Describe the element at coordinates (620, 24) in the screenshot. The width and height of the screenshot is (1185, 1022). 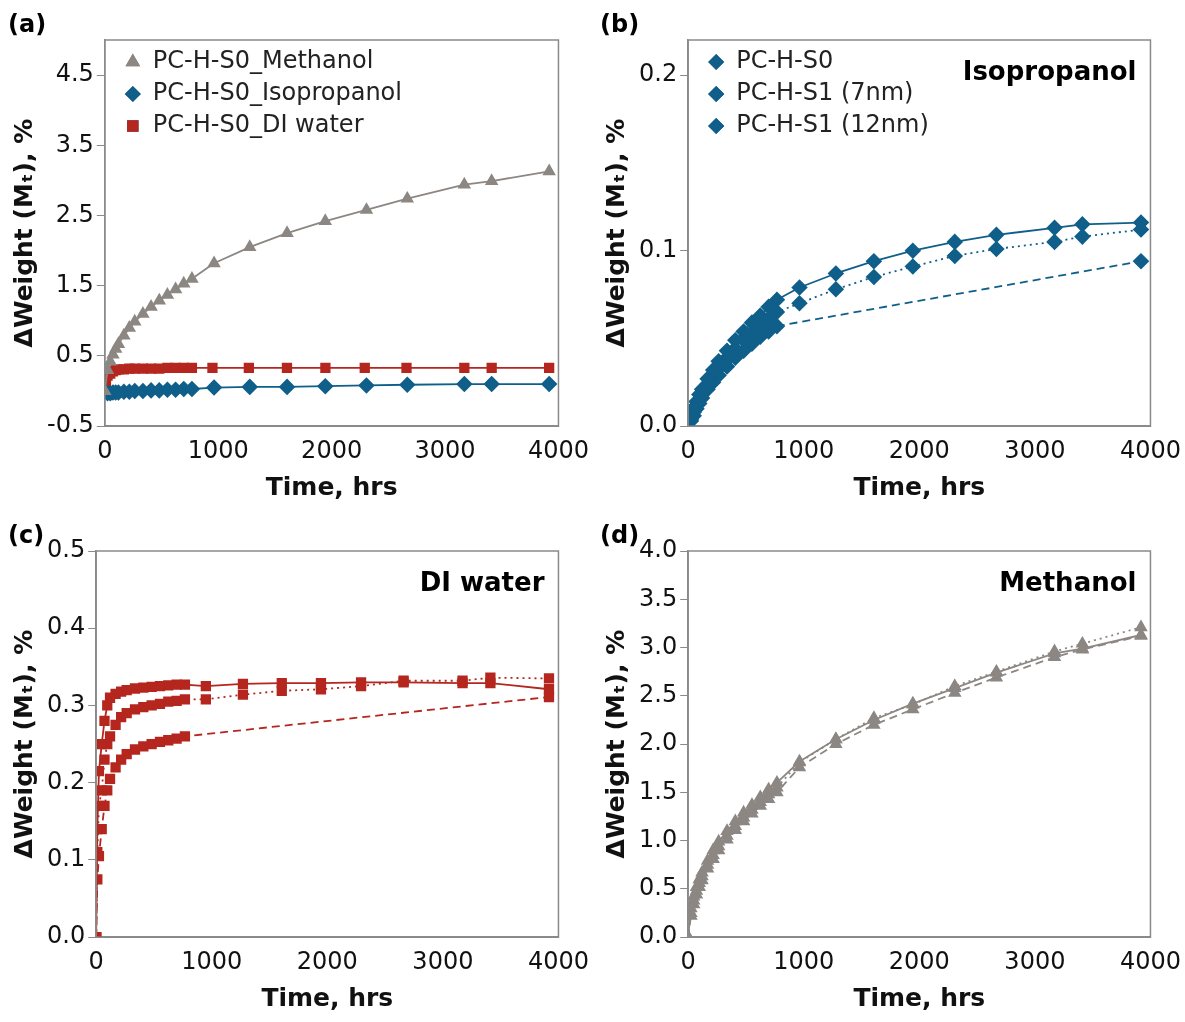
I see `chart-title: (b)` at that location.